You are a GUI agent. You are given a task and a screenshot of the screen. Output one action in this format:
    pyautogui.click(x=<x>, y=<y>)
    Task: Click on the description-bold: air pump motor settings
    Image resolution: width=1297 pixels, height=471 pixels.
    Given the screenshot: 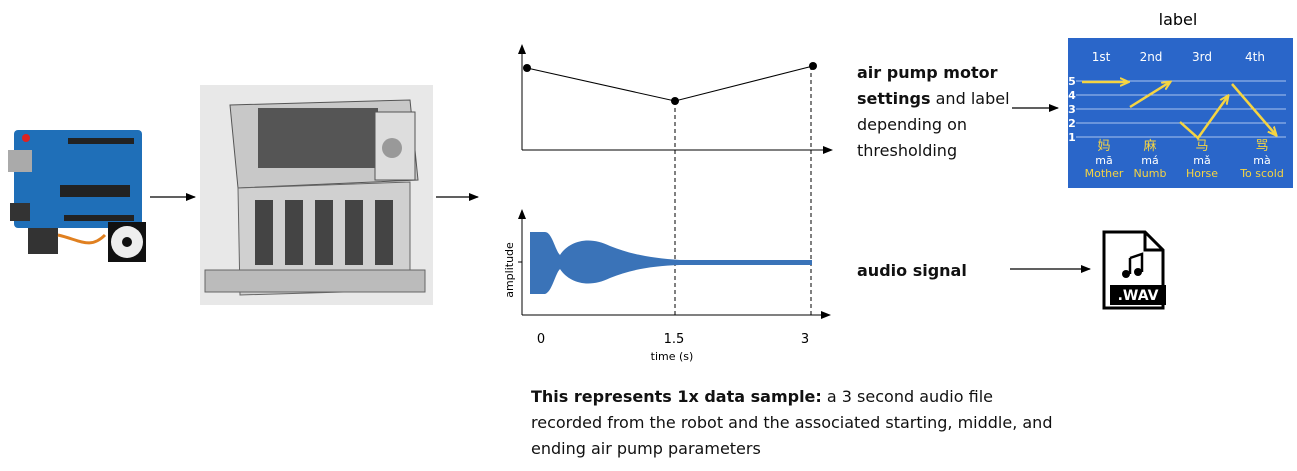 What is the action you would take?
    pyautogui.click(x=927, y=85)
    